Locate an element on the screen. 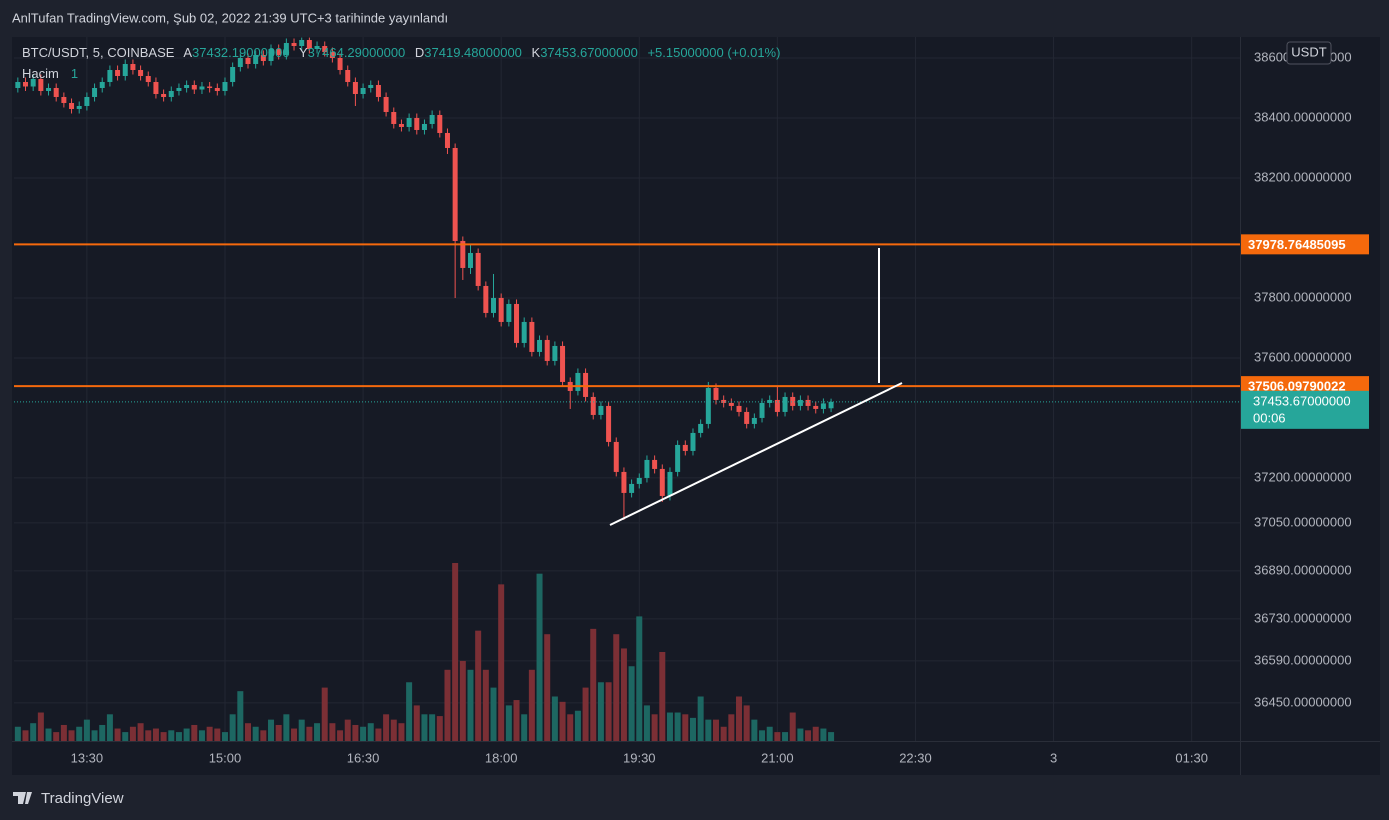 The width and height of the screenshot is (1389, 820). footer: TradingView is located at coordinates (82, 798).